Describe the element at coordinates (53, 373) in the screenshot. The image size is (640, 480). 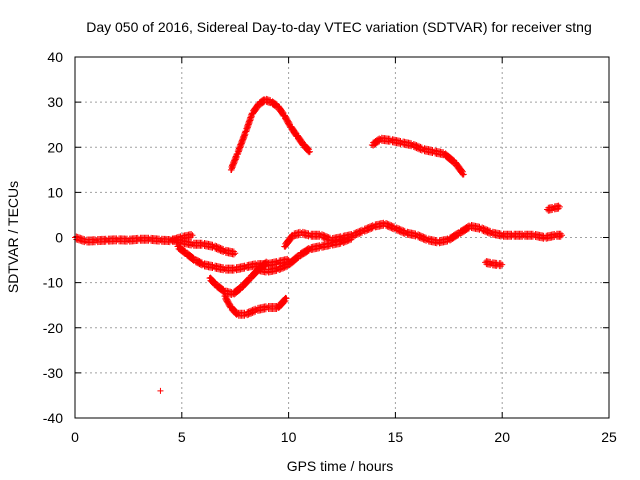
I see `y-tick-label: -30` at that location.